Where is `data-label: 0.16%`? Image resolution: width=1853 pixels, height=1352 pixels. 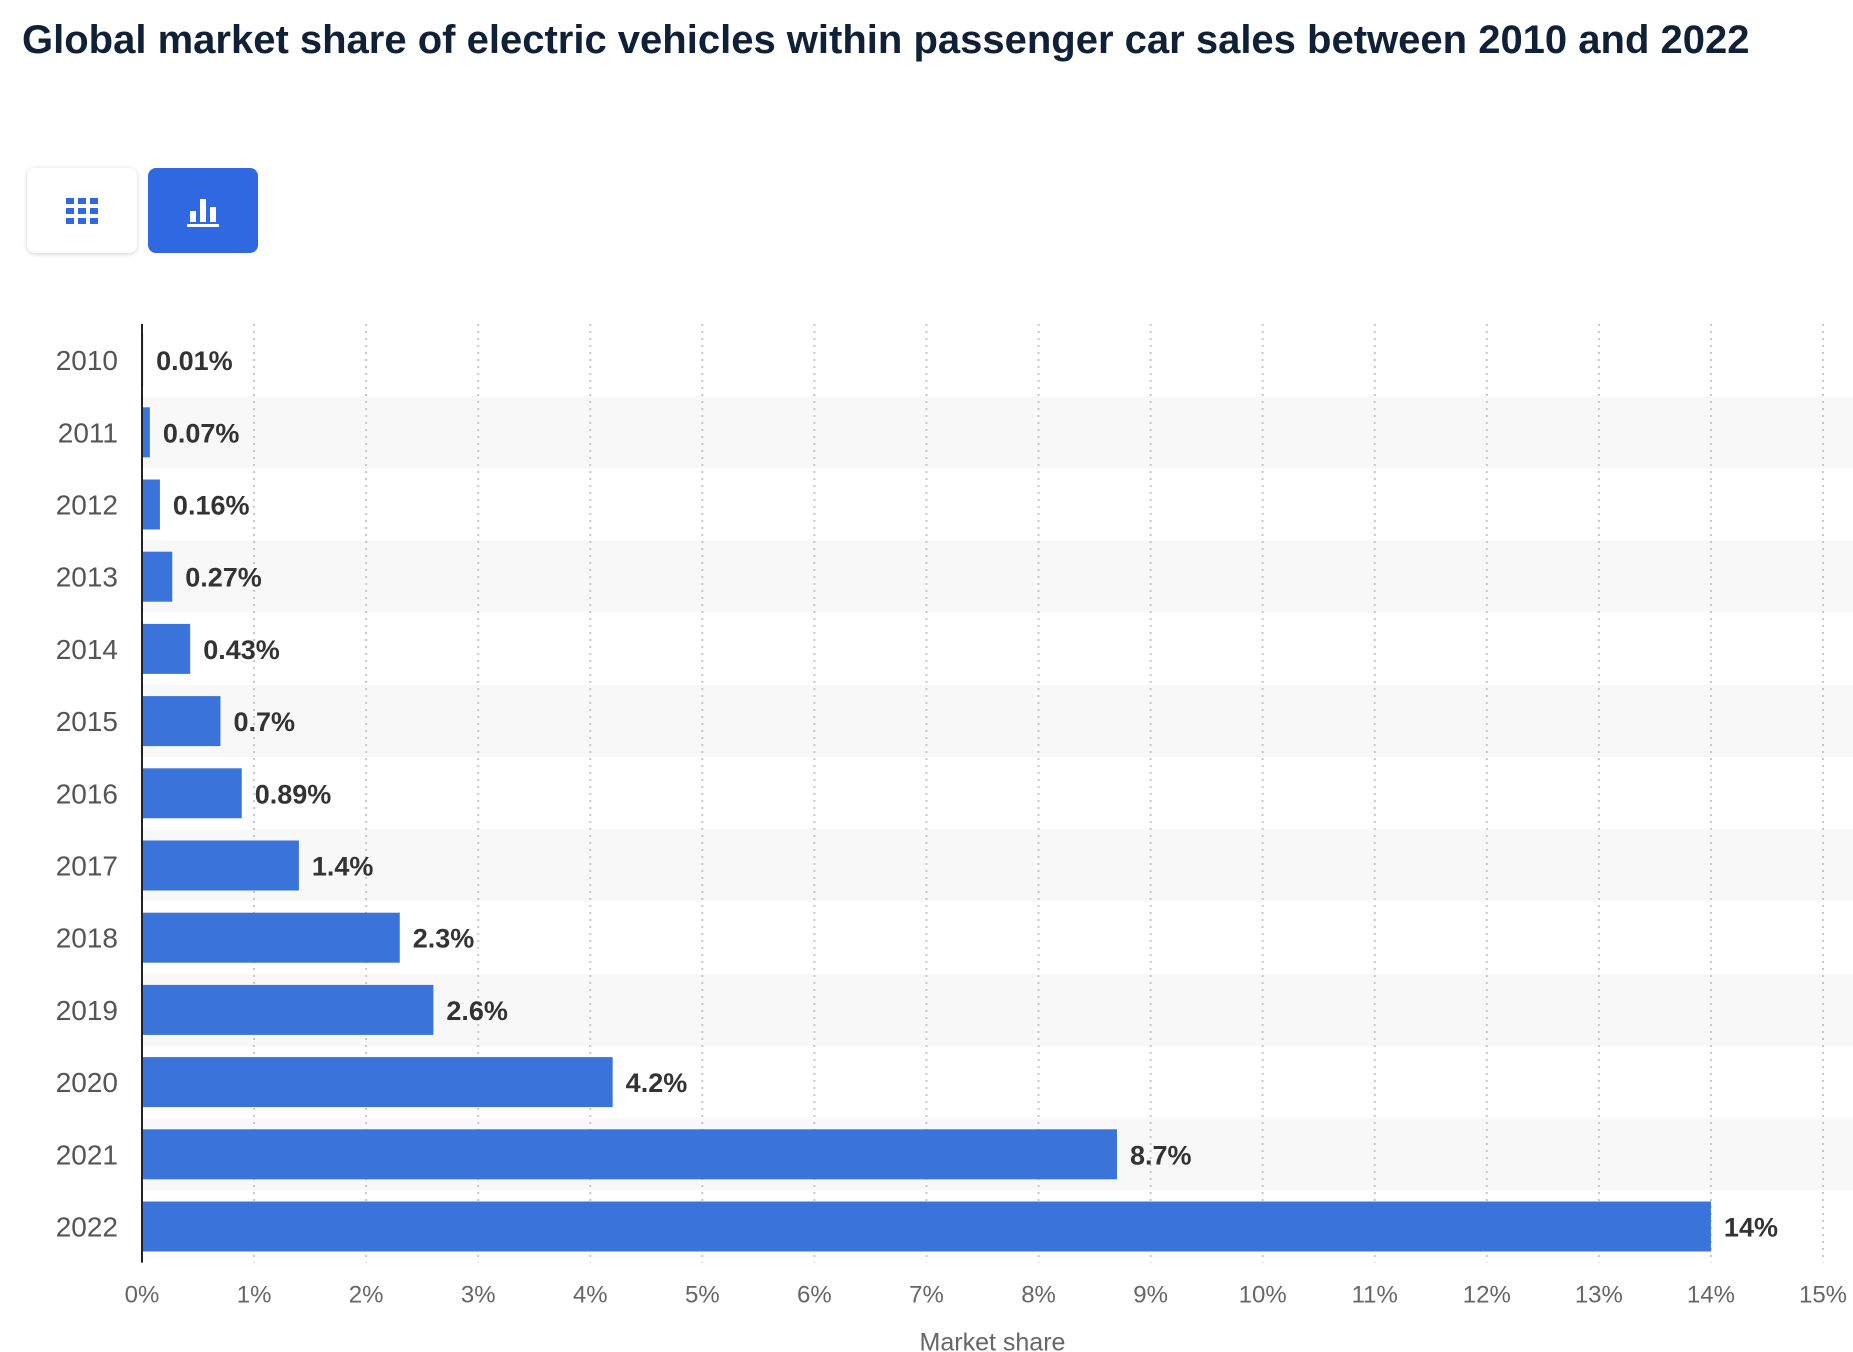
data-label: 0.16% is located at coordinates (211, 506).